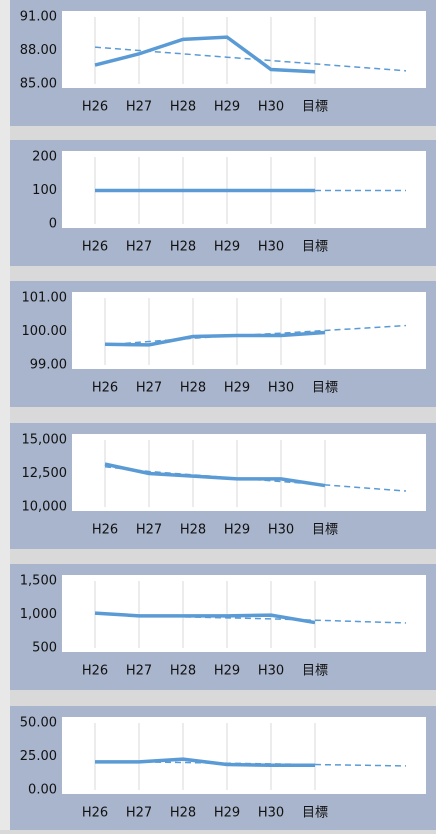  What do you see at coordinates (42, 790) in the screenshot?
I see `y-tick-label: 0.00` at bounding box center [42, 790].